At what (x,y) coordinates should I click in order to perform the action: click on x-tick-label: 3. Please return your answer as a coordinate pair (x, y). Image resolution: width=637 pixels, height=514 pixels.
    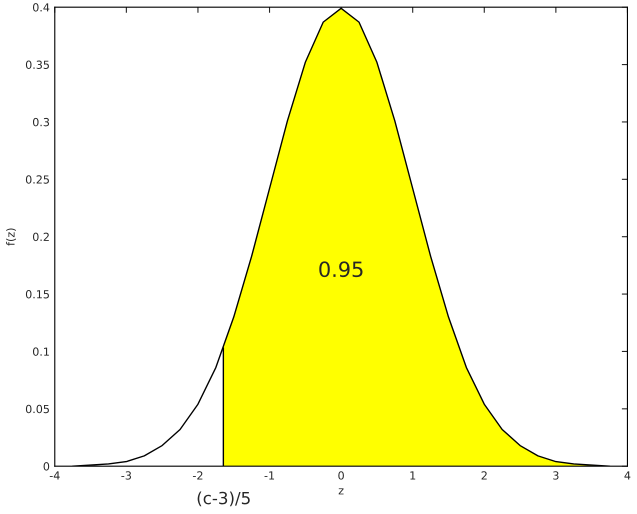
    Looking at the image, I should click on (556, 475).